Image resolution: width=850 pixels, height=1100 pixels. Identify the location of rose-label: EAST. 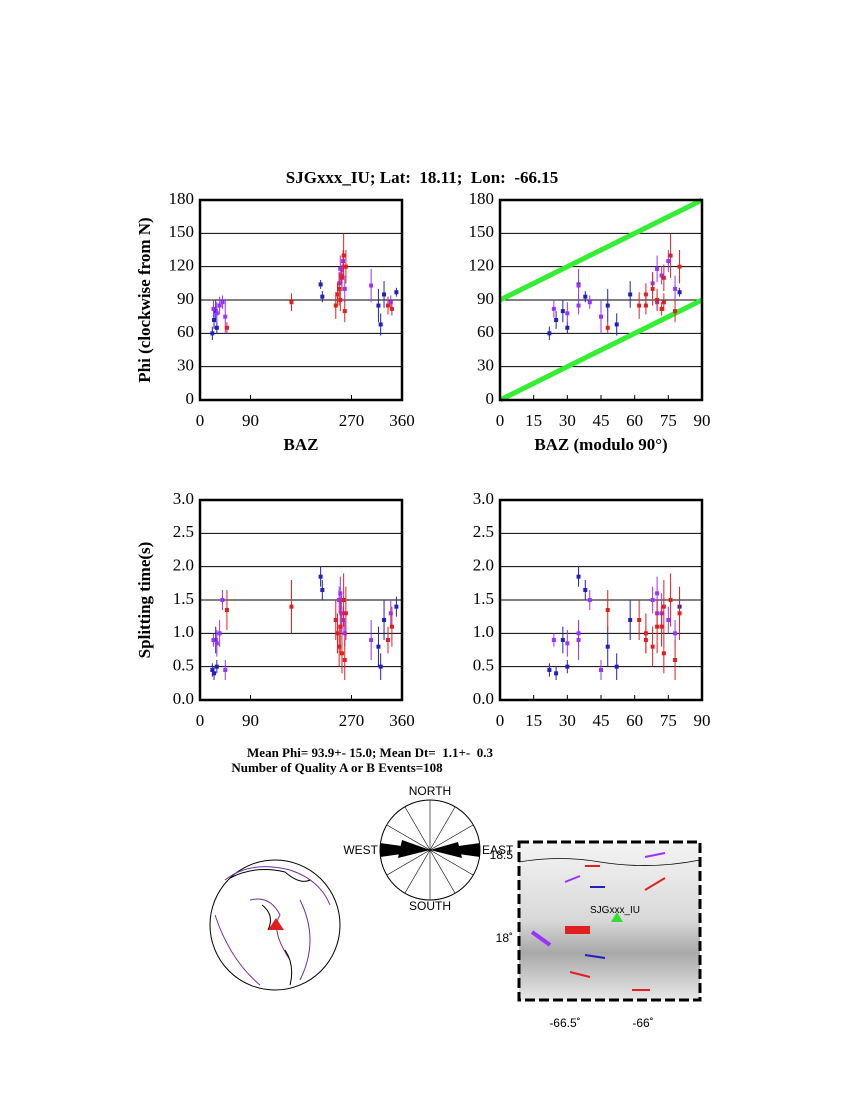
(498, 850).